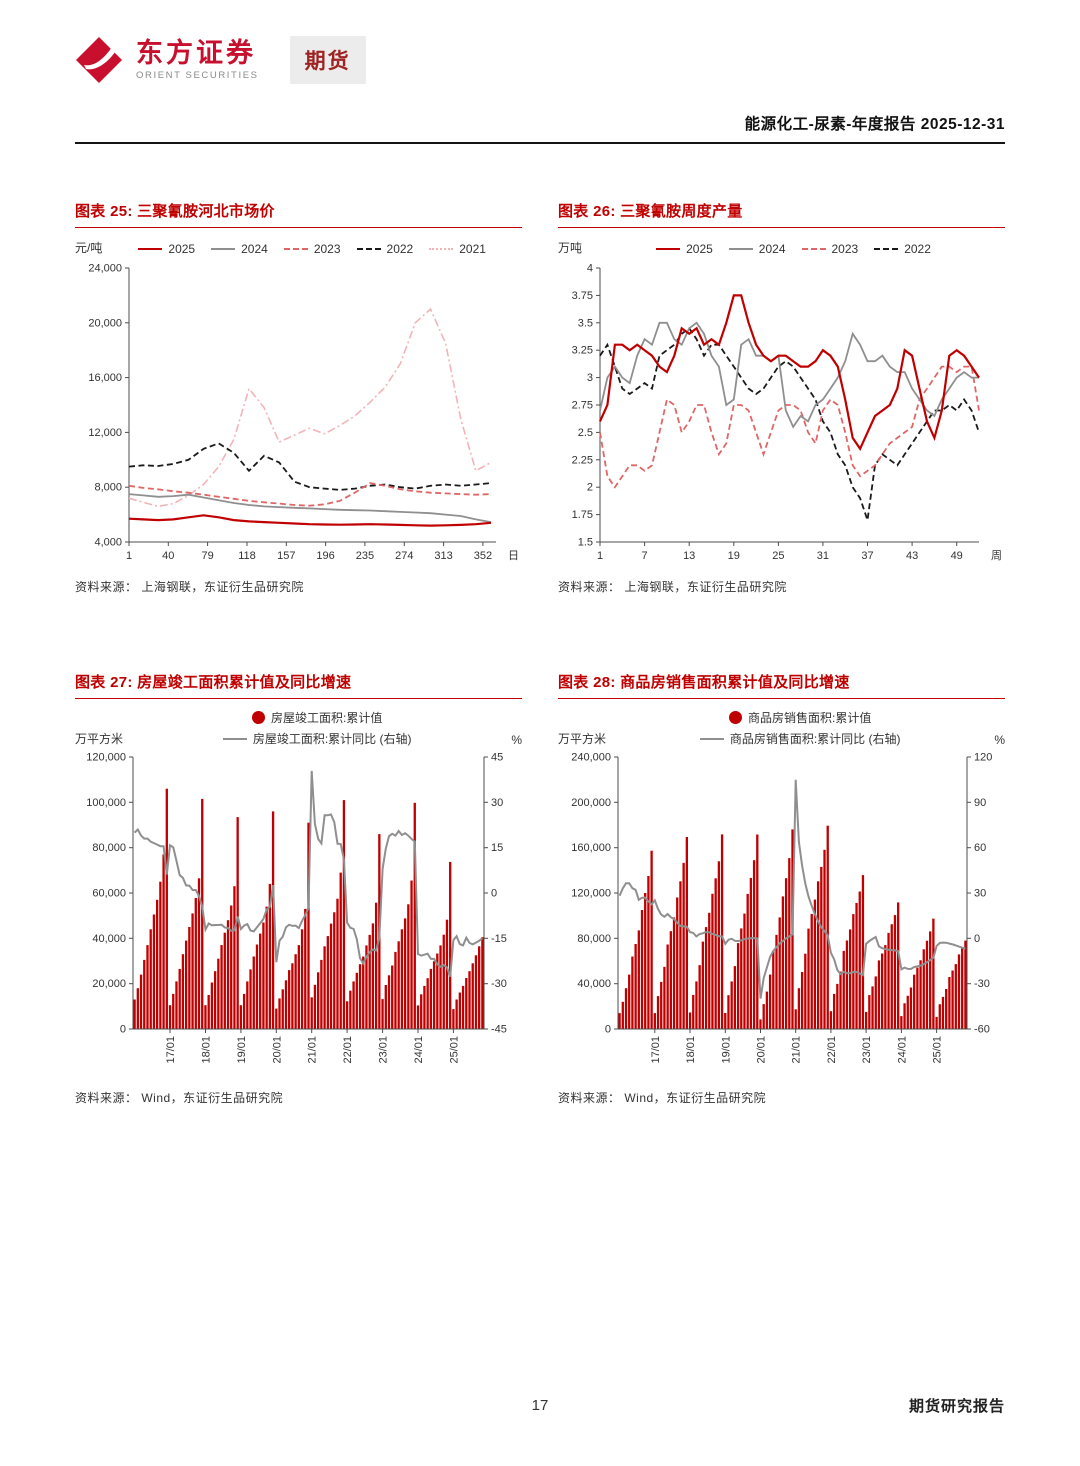 This screenshot has height=1466, width=1080. What do you see at coordinates (740, 249) in the screenshot?
I see `line-swatch-2024` at bounding box center [740, 249].